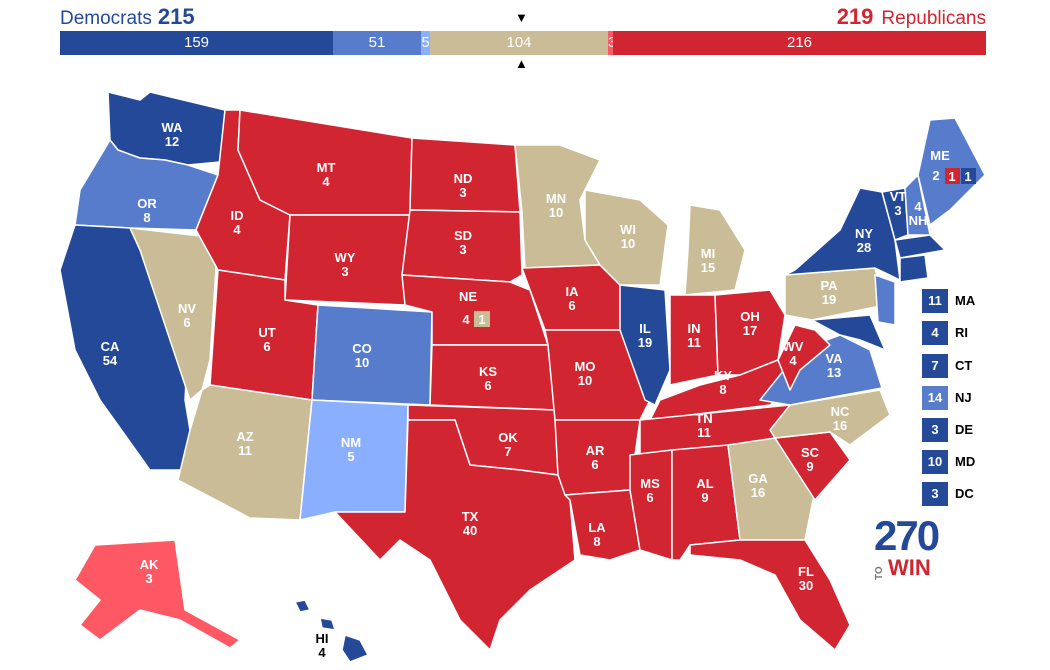  What do you see at coordinates (935, 494) in the screenshot?
I see `small-state-box-DC: 3` at bounding box center [935, 494].